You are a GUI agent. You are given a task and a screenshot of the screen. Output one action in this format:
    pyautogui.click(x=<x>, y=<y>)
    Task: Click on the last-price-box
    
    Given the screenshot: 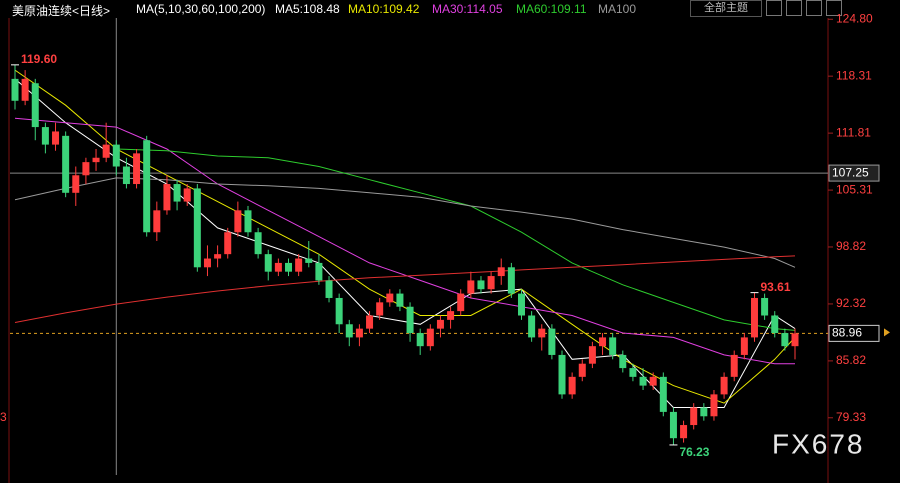 What is the action you would take?
    pyautogui.click(x=854, y=333)
    